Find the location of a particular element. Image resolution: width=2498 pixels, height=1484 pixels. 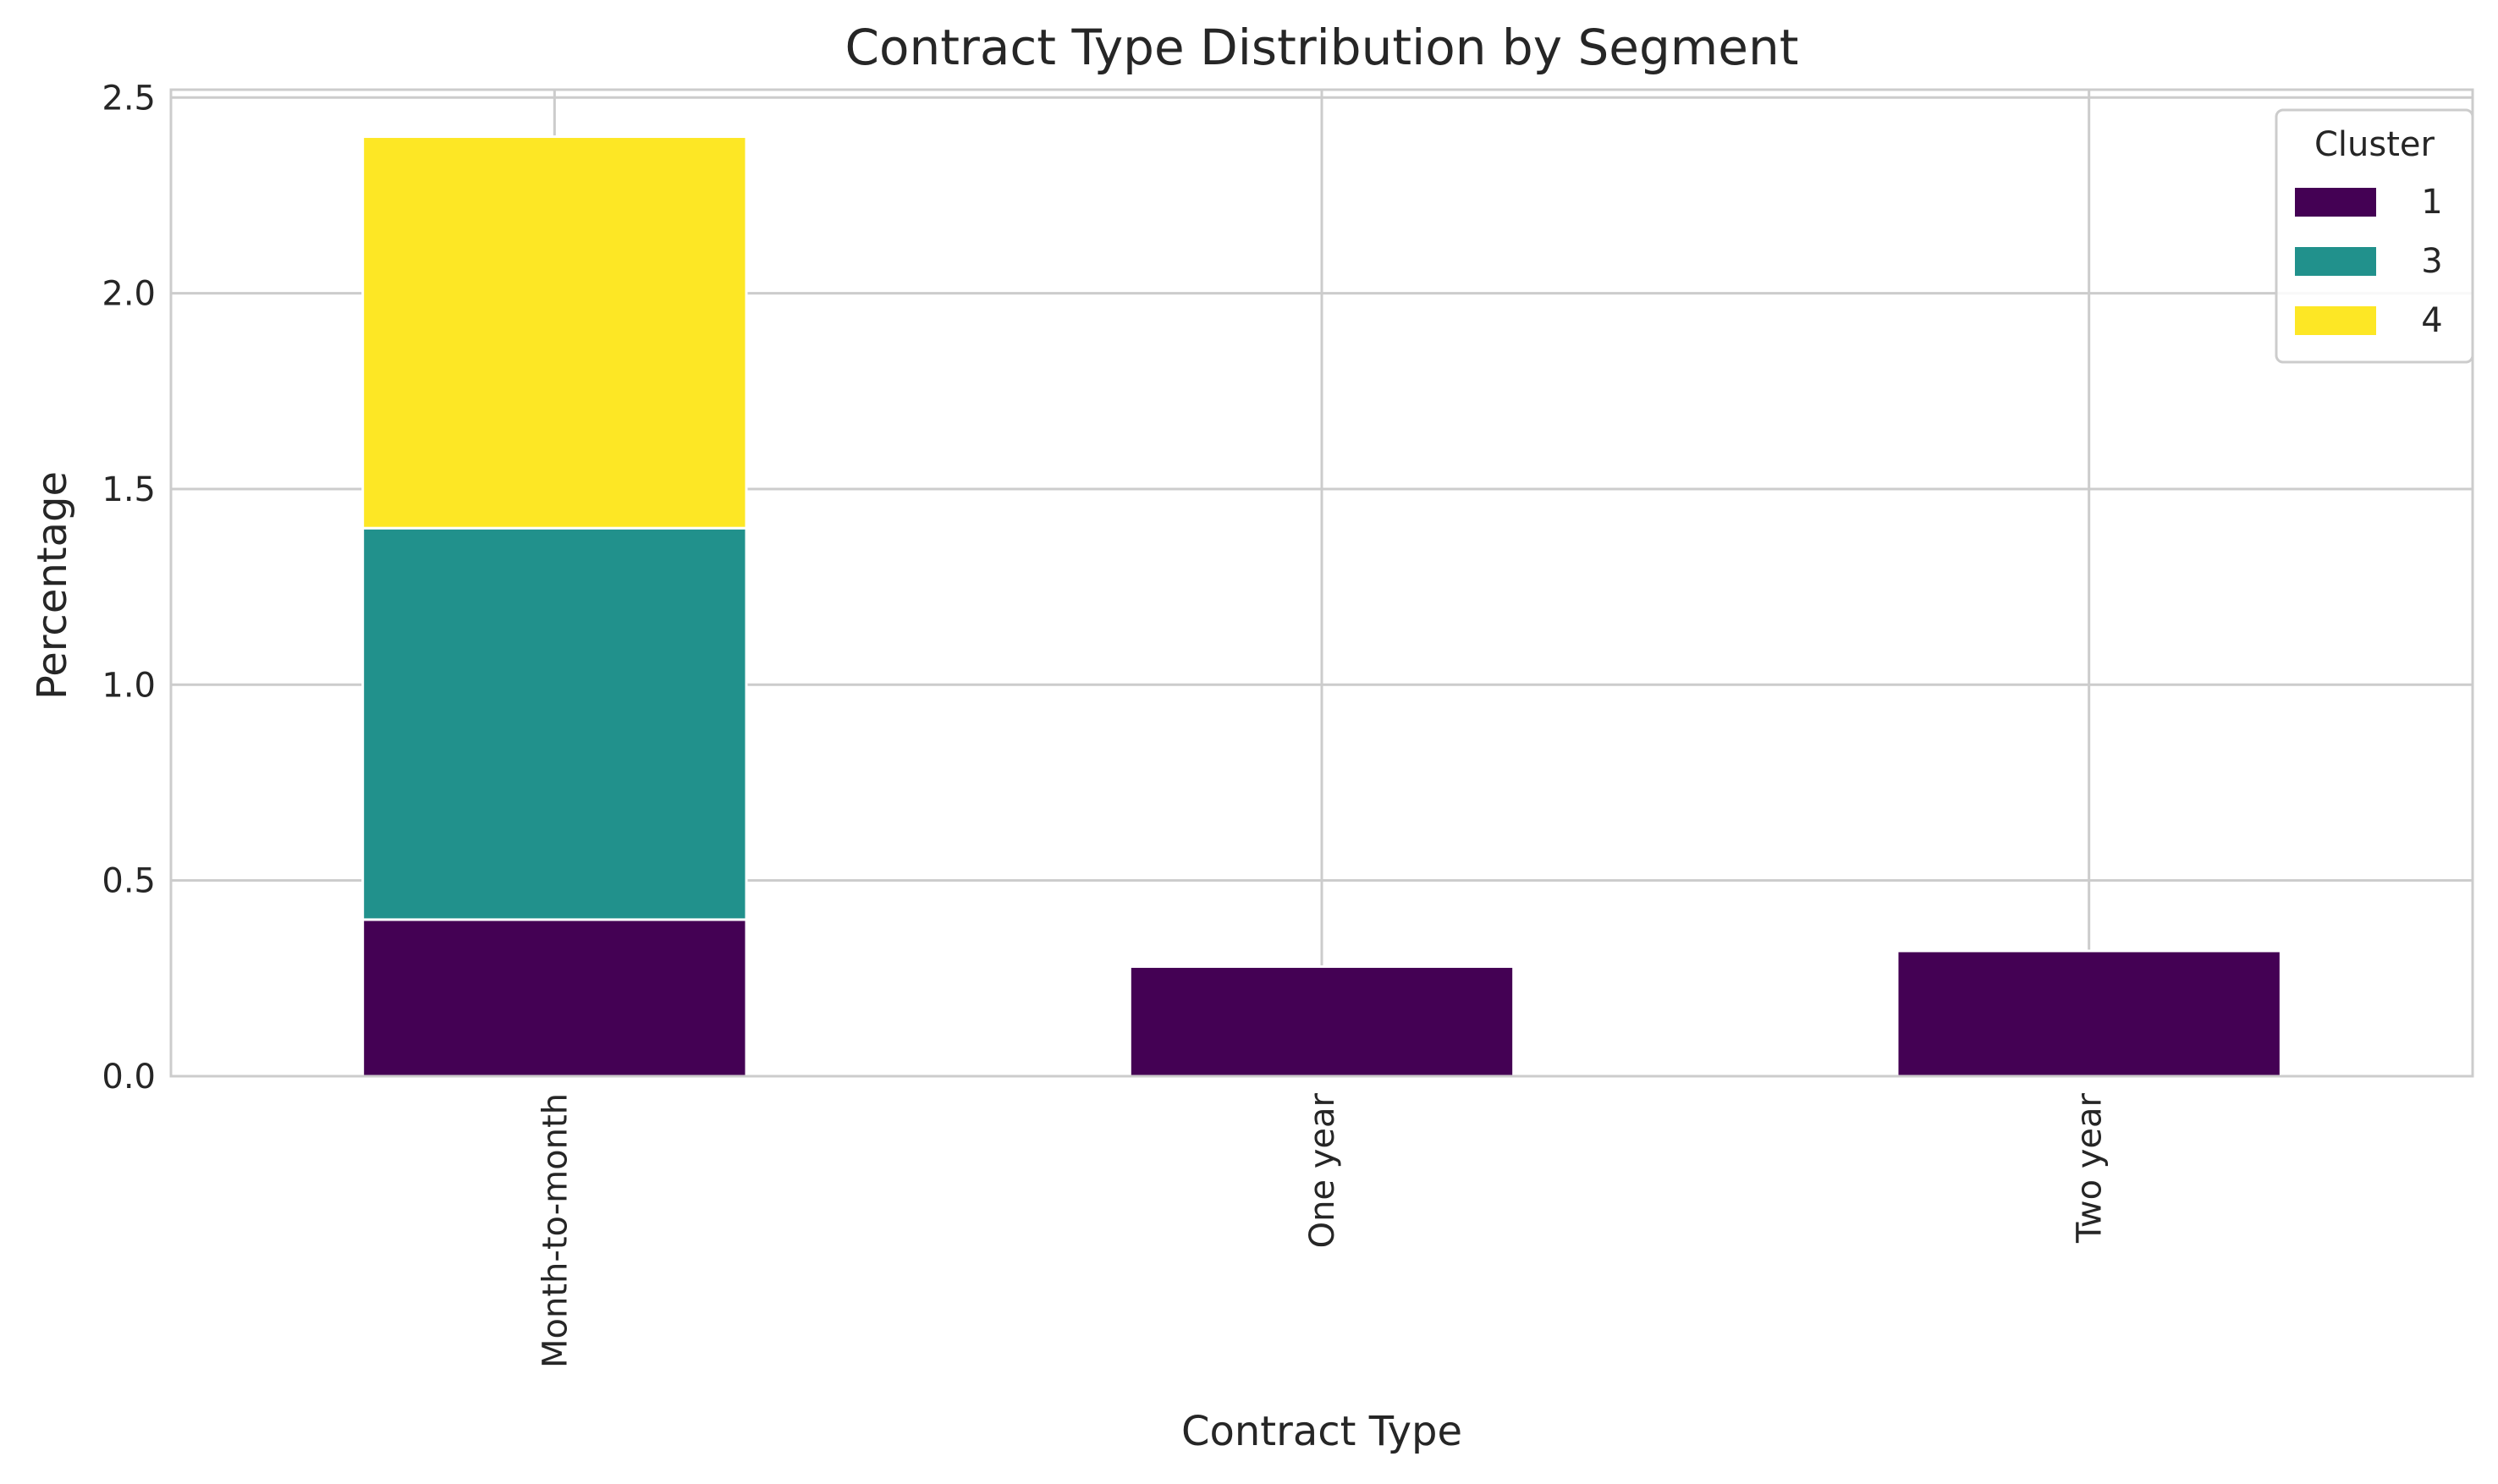

y-tick-label: 2.5 is located at coordinates (129, 98).